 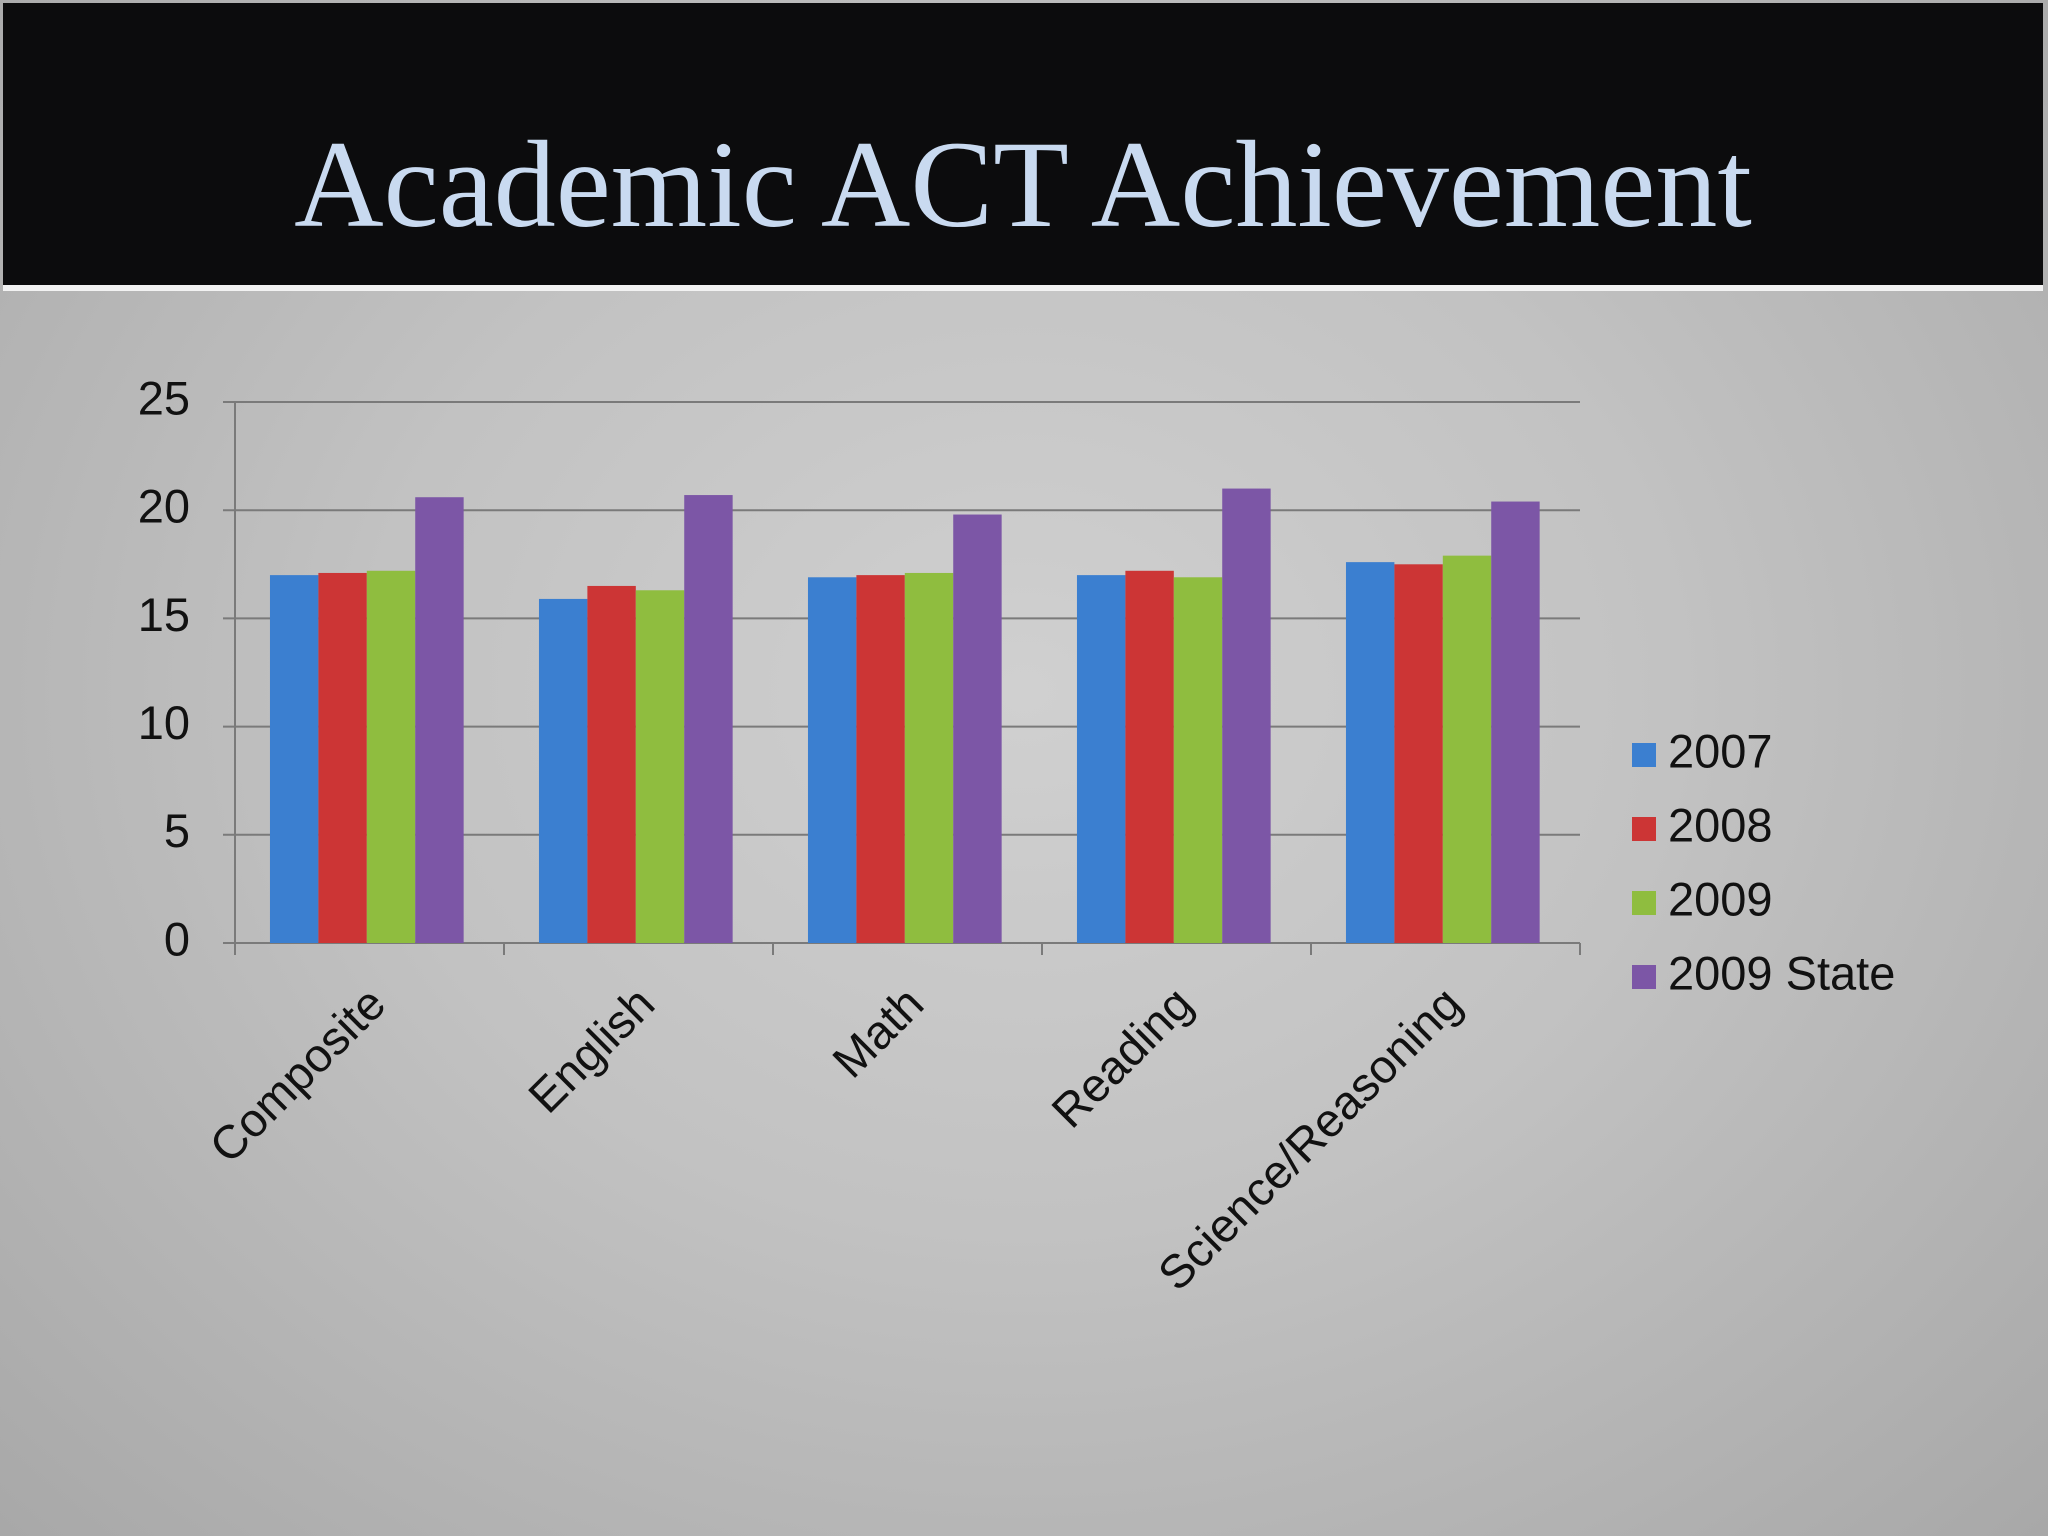 I want to click on x-tick-label: Reading, so click(x=1121, y=1056).